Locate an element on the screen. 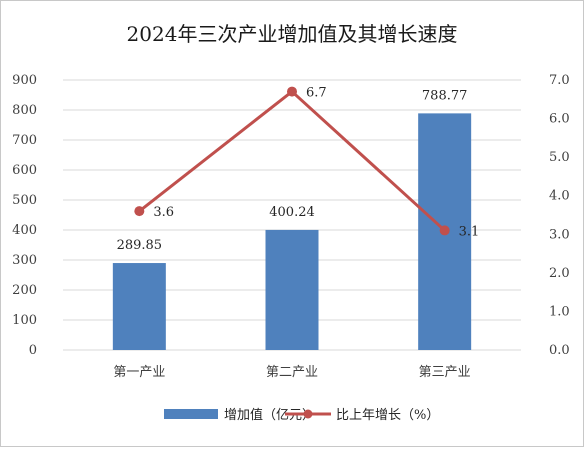 The width and height of the screenshot is (584, 451). category-axis: 第一产业 第二产业 第三产业 is located at coordinates (291, 372).